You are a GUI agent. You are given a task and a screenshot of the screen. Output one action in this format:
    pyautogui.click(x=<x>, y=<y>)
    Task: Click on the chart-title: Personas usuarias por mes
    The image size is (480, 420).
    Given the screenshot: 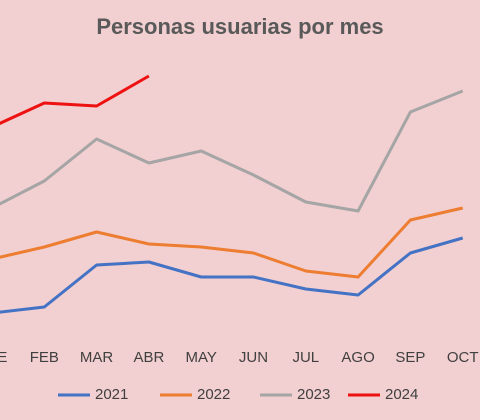 What is the action you would take?
    pyautogui.click(x=239, y=26)
    